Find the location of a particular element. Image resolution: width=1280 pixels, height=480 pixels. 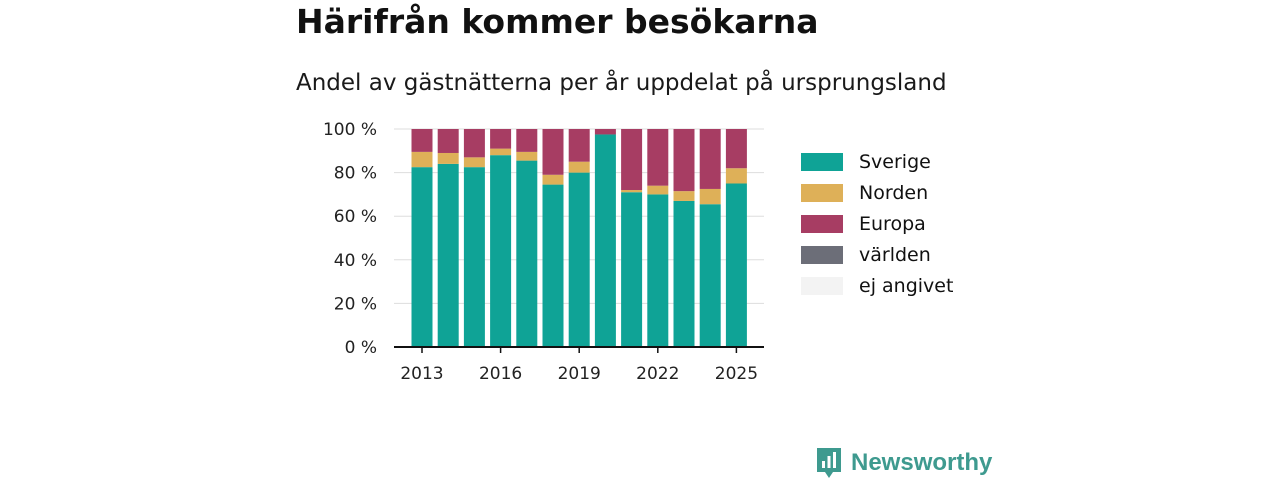

y-tick-label: 40 % is located at coordinates (355, 261).